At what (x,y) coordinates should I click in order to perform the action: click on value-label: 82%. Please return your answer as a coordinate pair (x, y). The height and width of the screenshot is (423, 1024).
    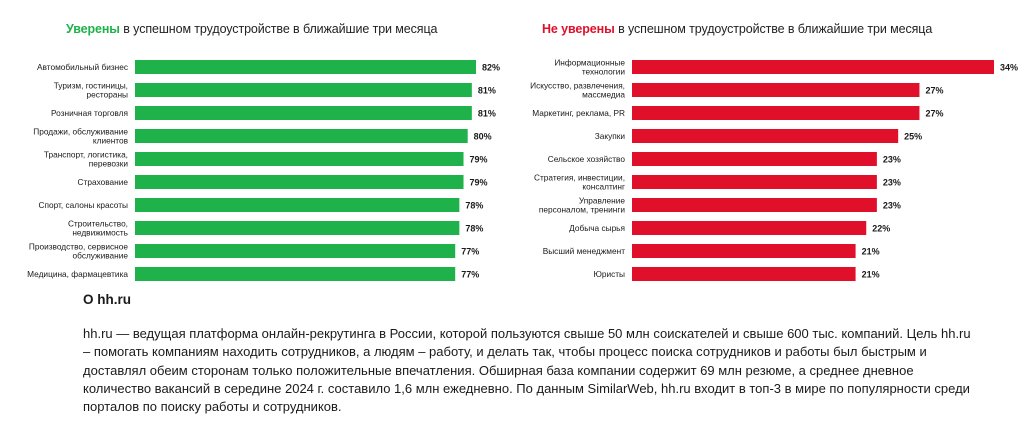
    Looking at the image, I should click on (491, 68).